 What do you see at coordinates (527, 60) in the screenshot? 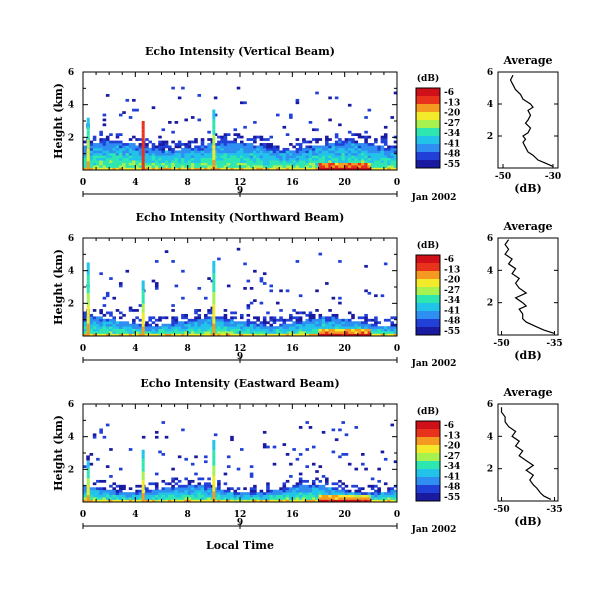
I see `average-title: Average` at bounding box center [527, 60].